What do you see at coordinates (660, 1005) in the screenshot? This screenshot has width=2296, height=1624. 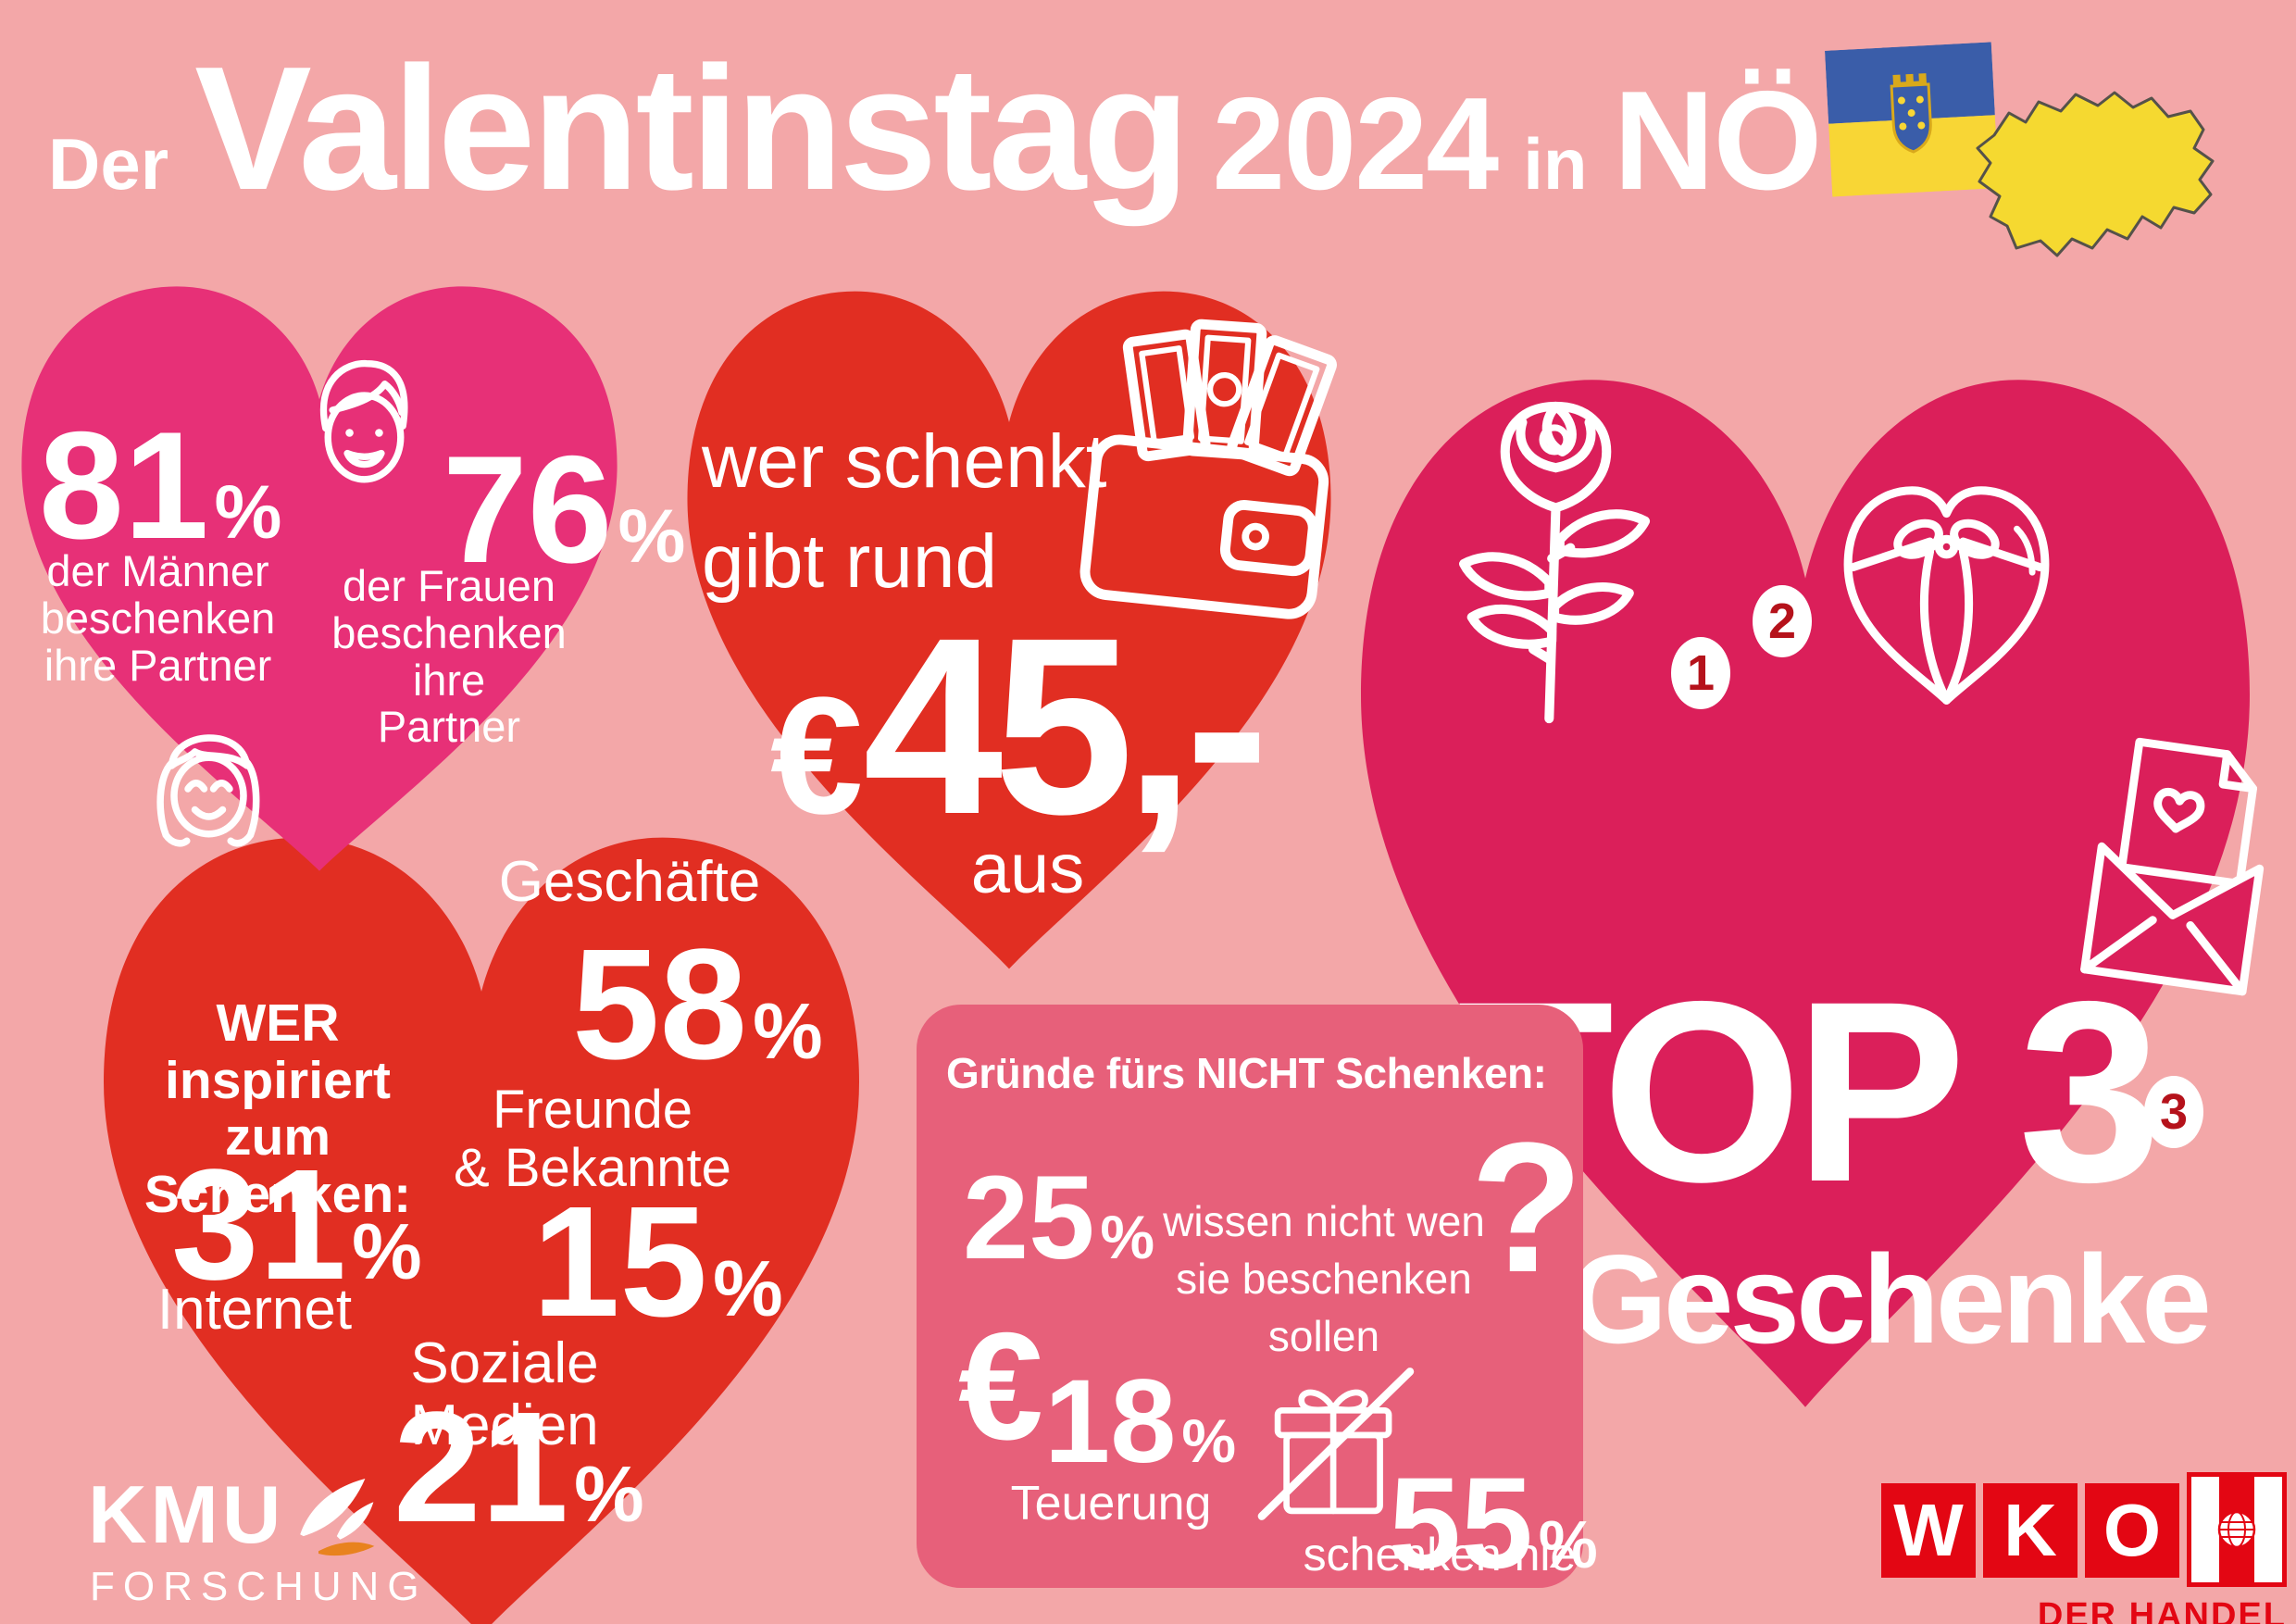 I see `inspiration-item1-value: 58` at bounding box center [660, 1005].